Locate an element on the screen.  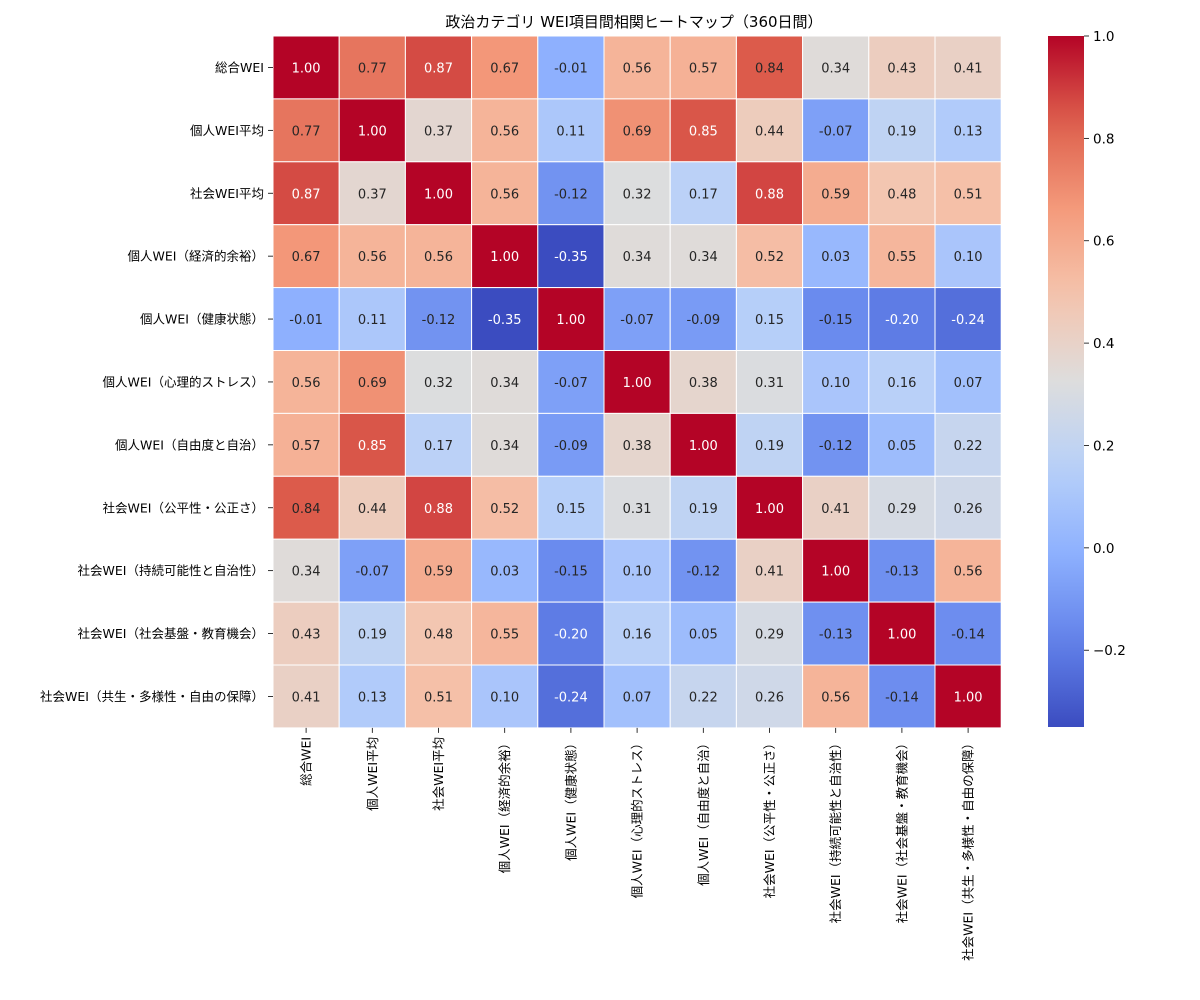
cell-value-label: 0.48 is located at coordinates (438, 635).